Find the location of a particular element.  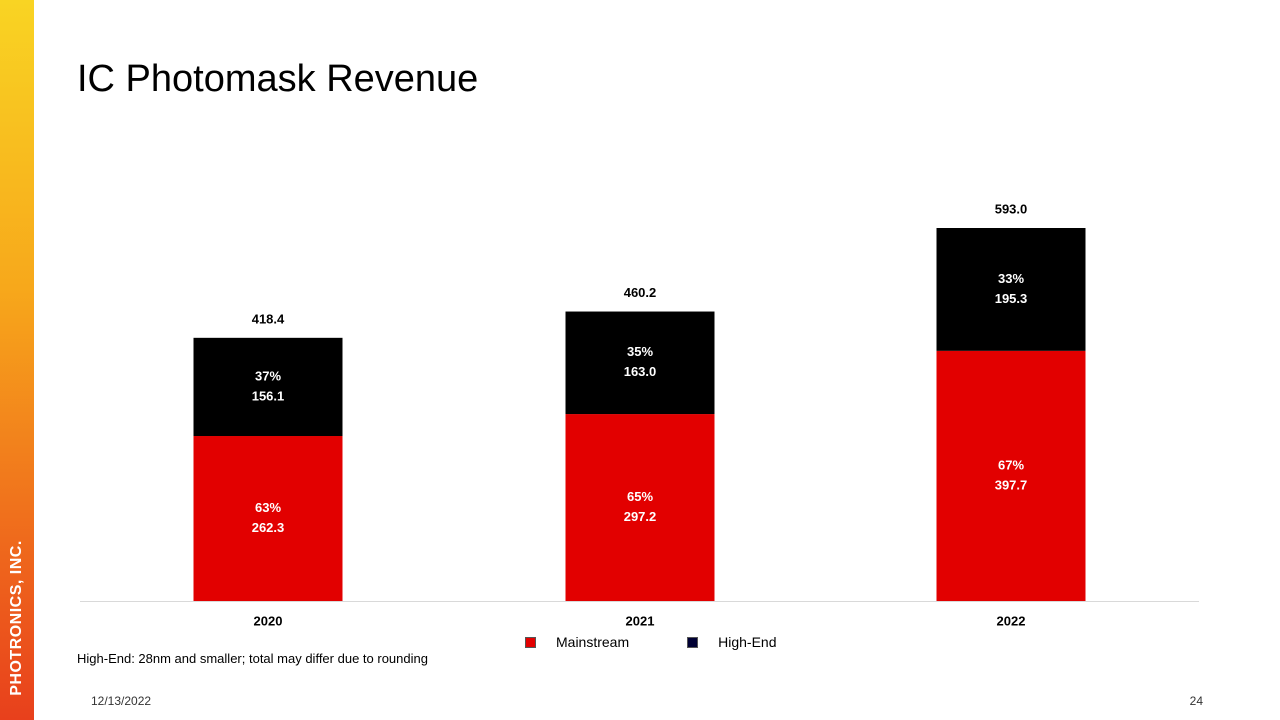

label-mainstream-percent-2021: 65% is located at coordinates (640, 496).